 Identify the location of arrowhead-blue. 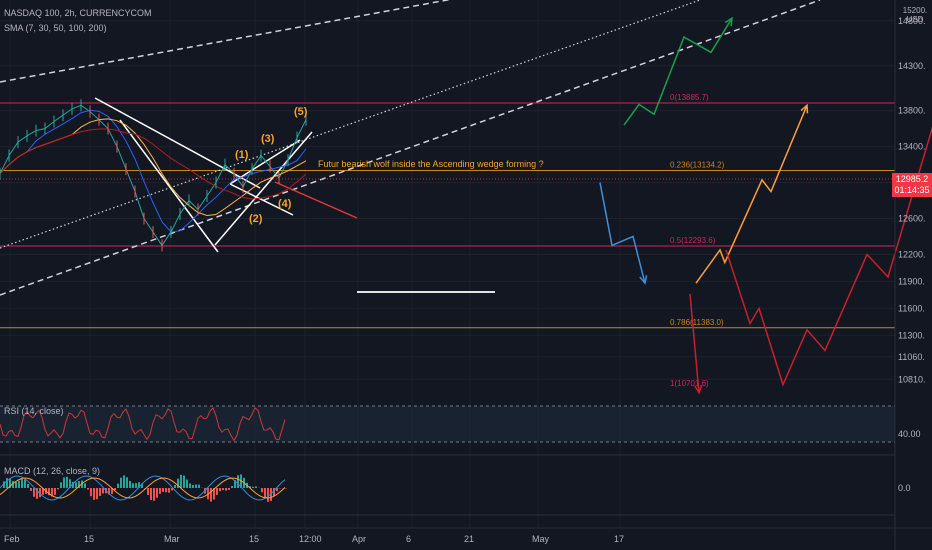
(643, 280).